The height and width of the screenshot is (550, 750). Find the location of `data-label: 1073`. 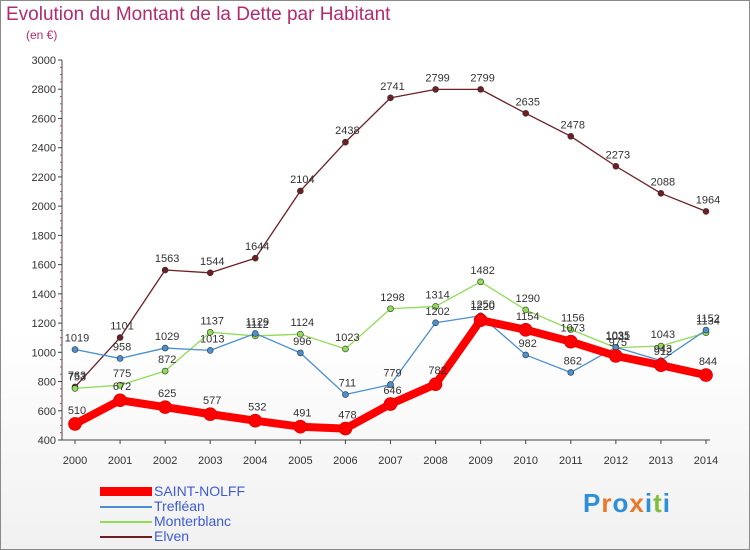

data-label: 1073 is located at coordinates (573, 329).